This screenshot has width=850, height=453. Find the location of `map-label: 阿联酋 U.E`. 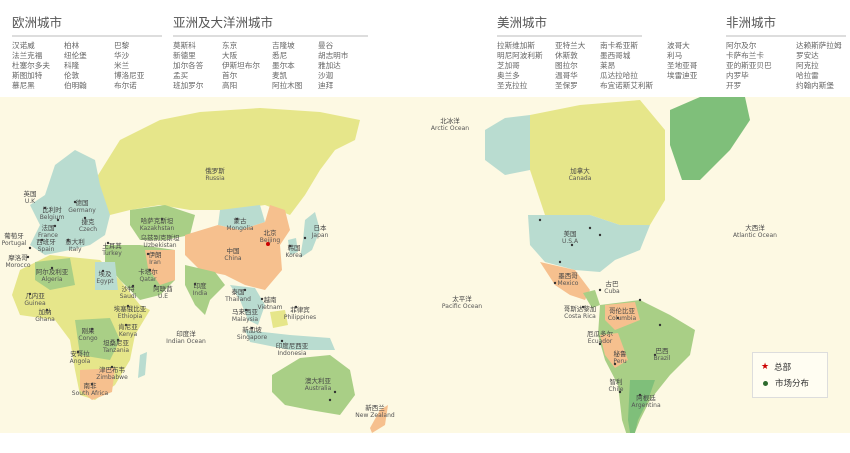

map-label: 阿联酋 U.E is located at coordinates (163, 293).